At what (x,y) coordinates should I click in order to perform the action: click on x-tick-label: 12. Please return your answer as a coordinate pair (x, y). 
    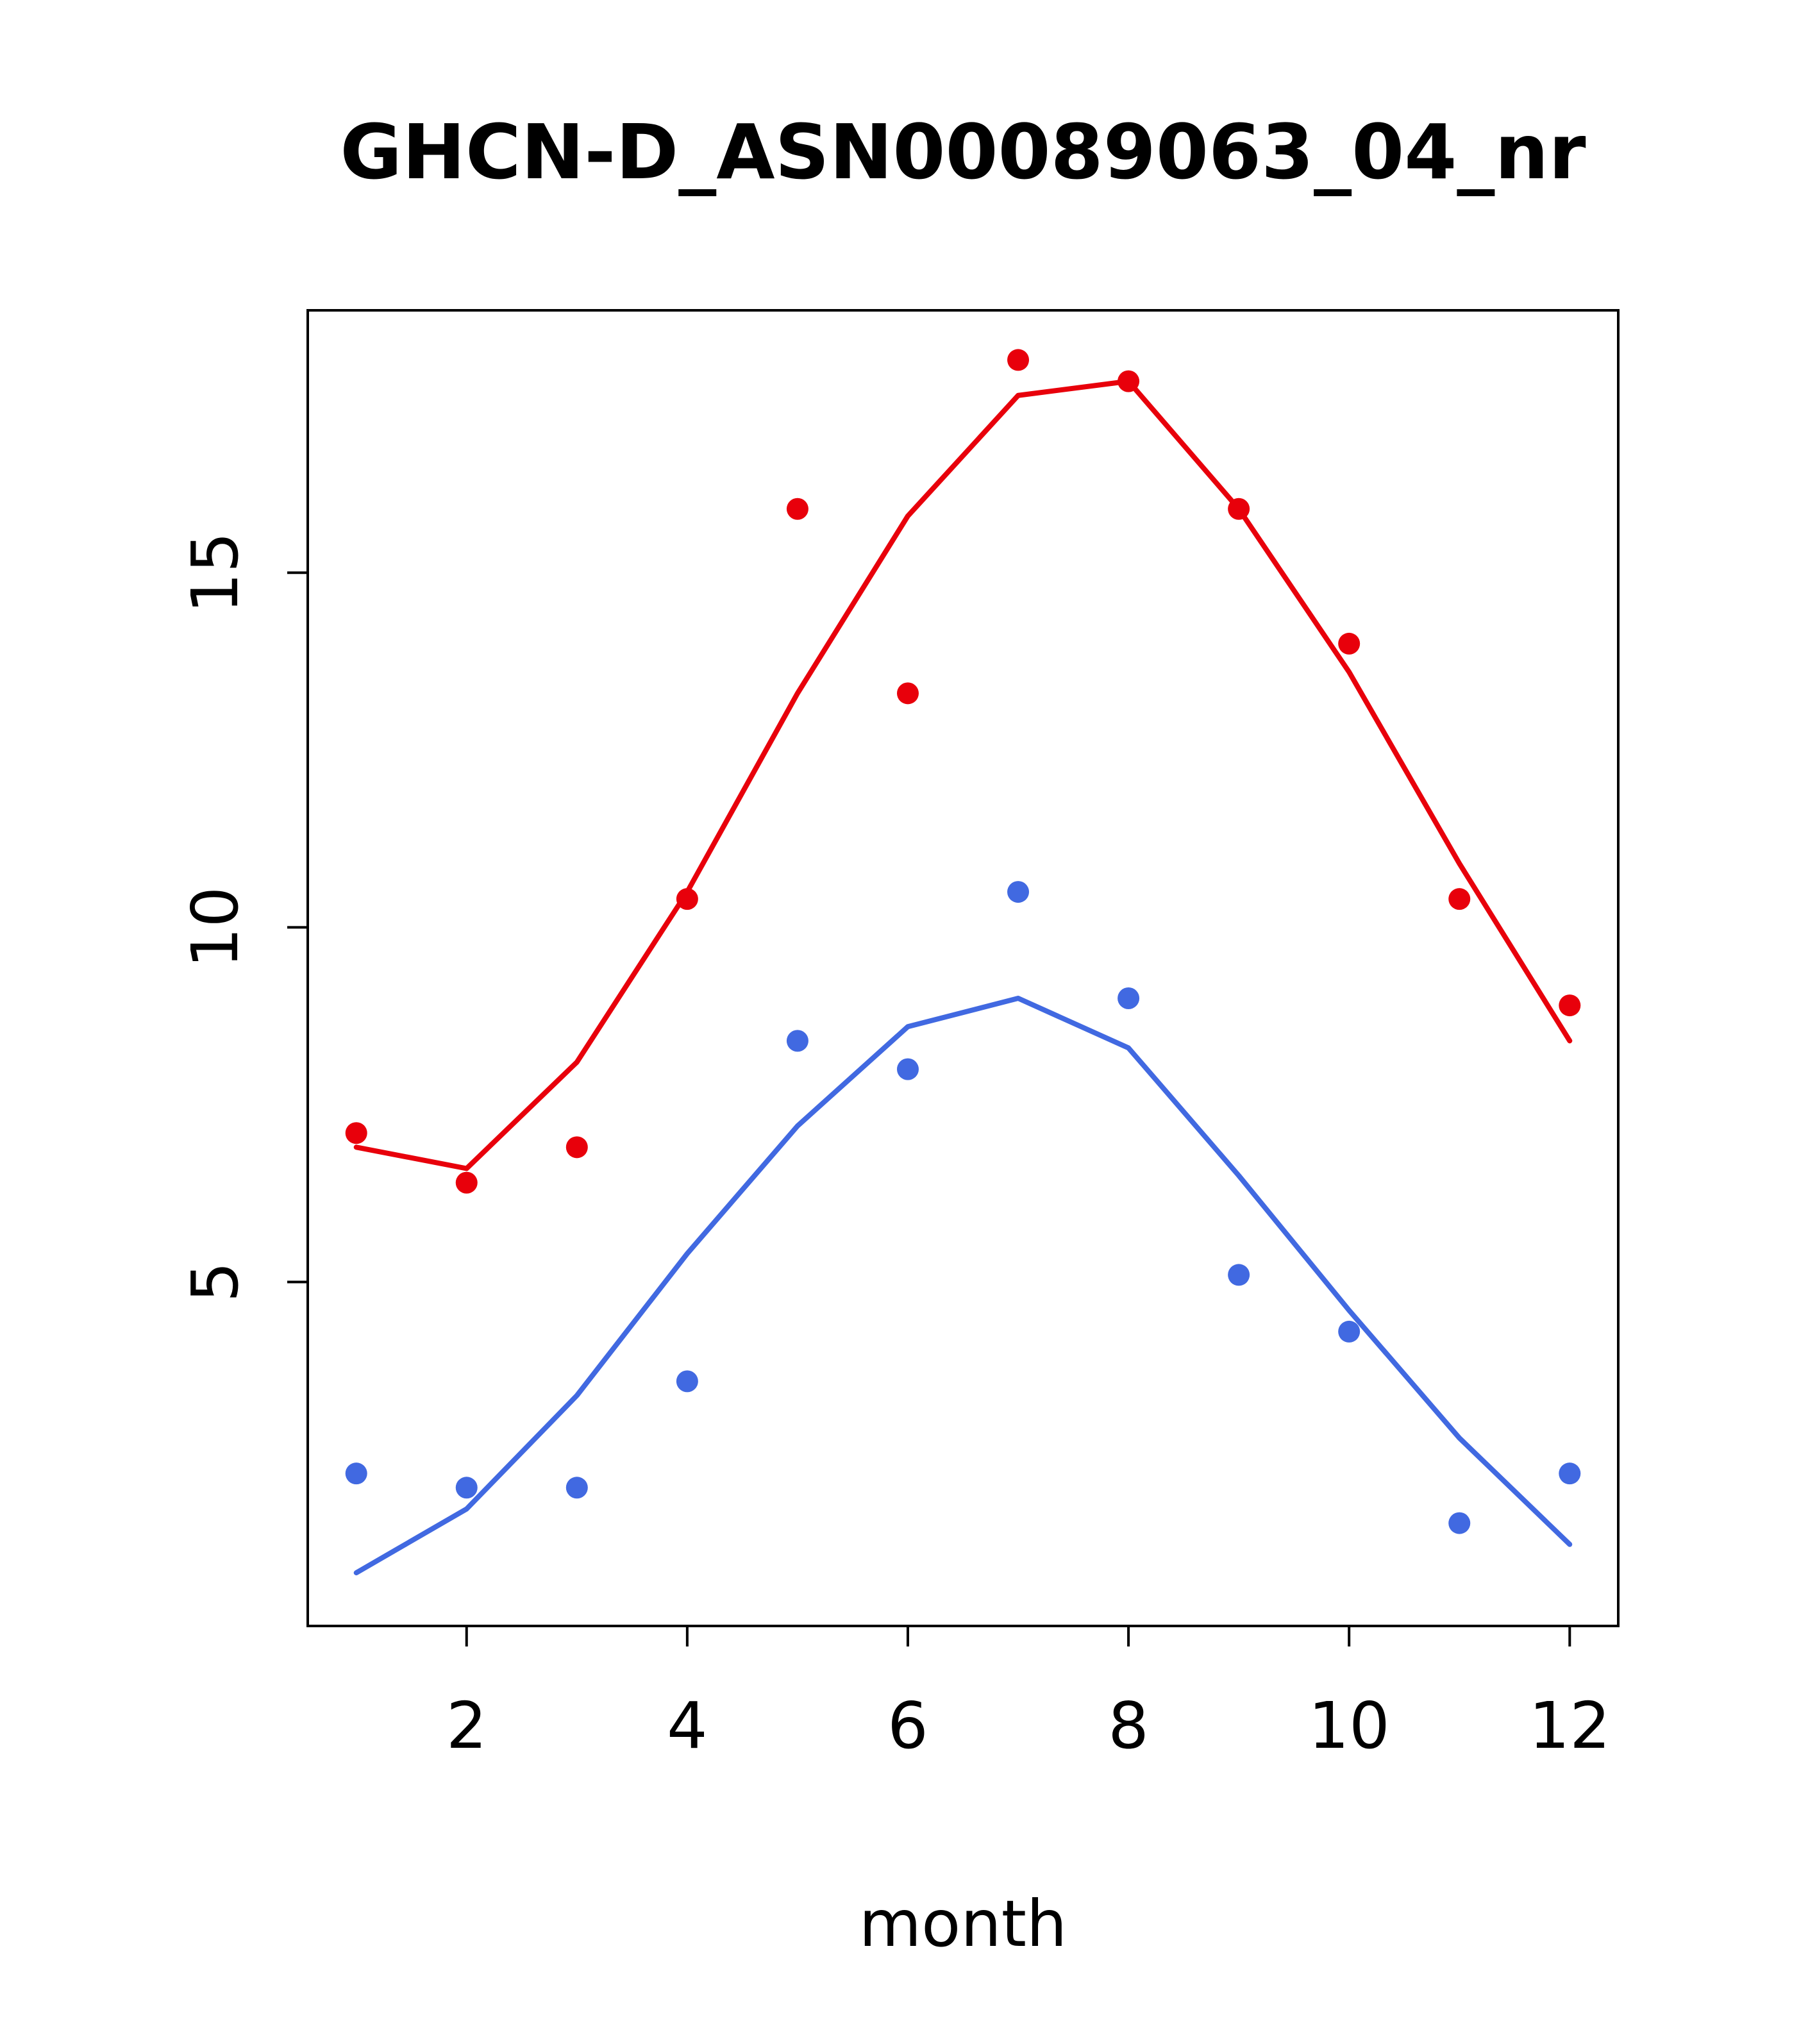
    Looking at the image, I should click on (1570, 1725).